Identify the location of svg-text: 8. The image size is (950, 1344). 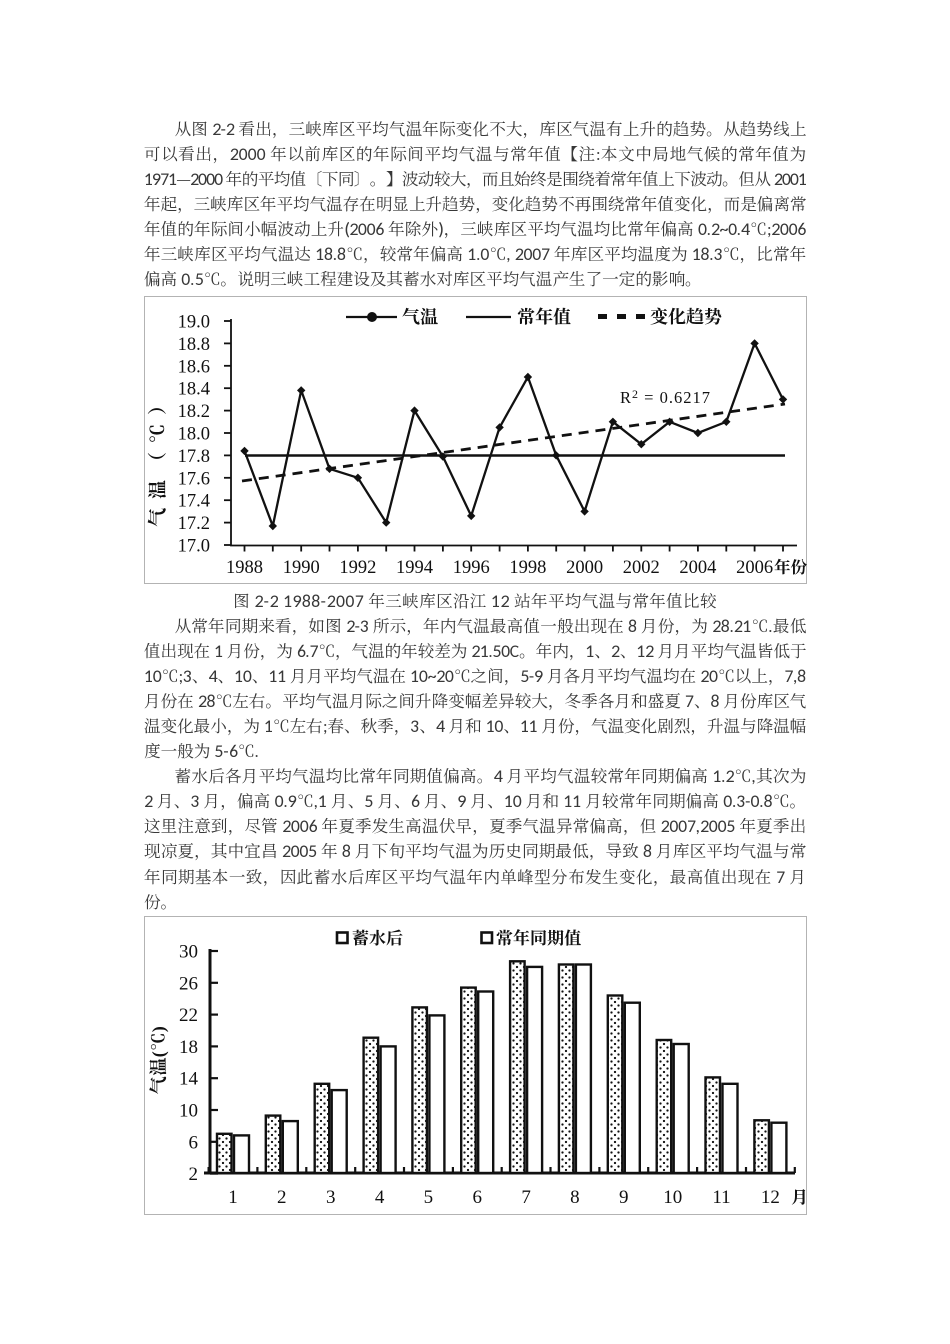
(575, 1197).